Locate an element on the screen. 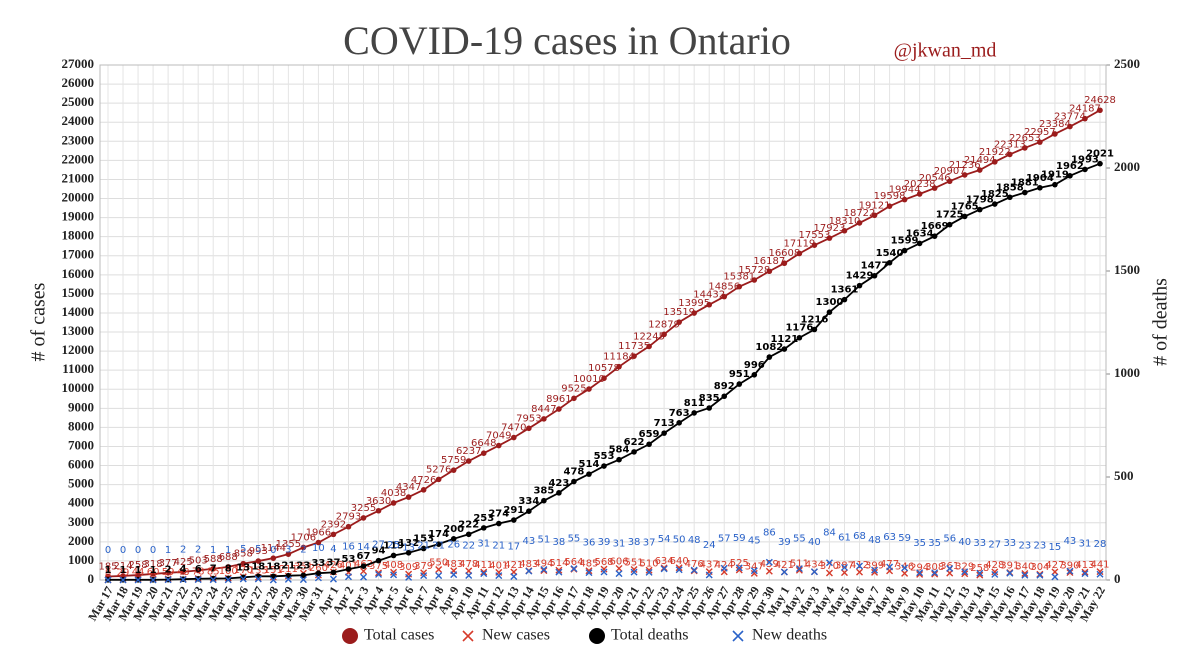 The width and height of the screenshot is (1200, 669). data-label: 476 is located at coordinates (694, 564).